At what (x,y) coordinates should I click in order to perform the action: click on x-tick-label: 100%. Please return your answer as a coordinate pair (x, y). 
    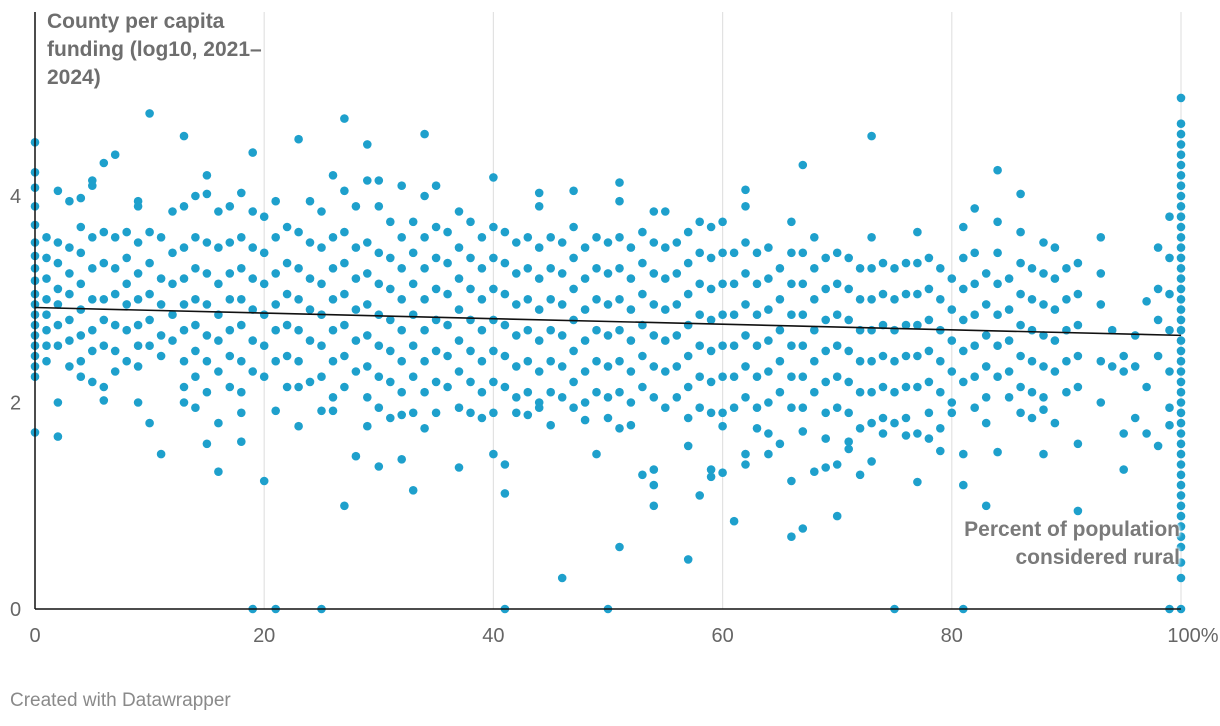
    Looking at the image, I should click on (1192, 636).